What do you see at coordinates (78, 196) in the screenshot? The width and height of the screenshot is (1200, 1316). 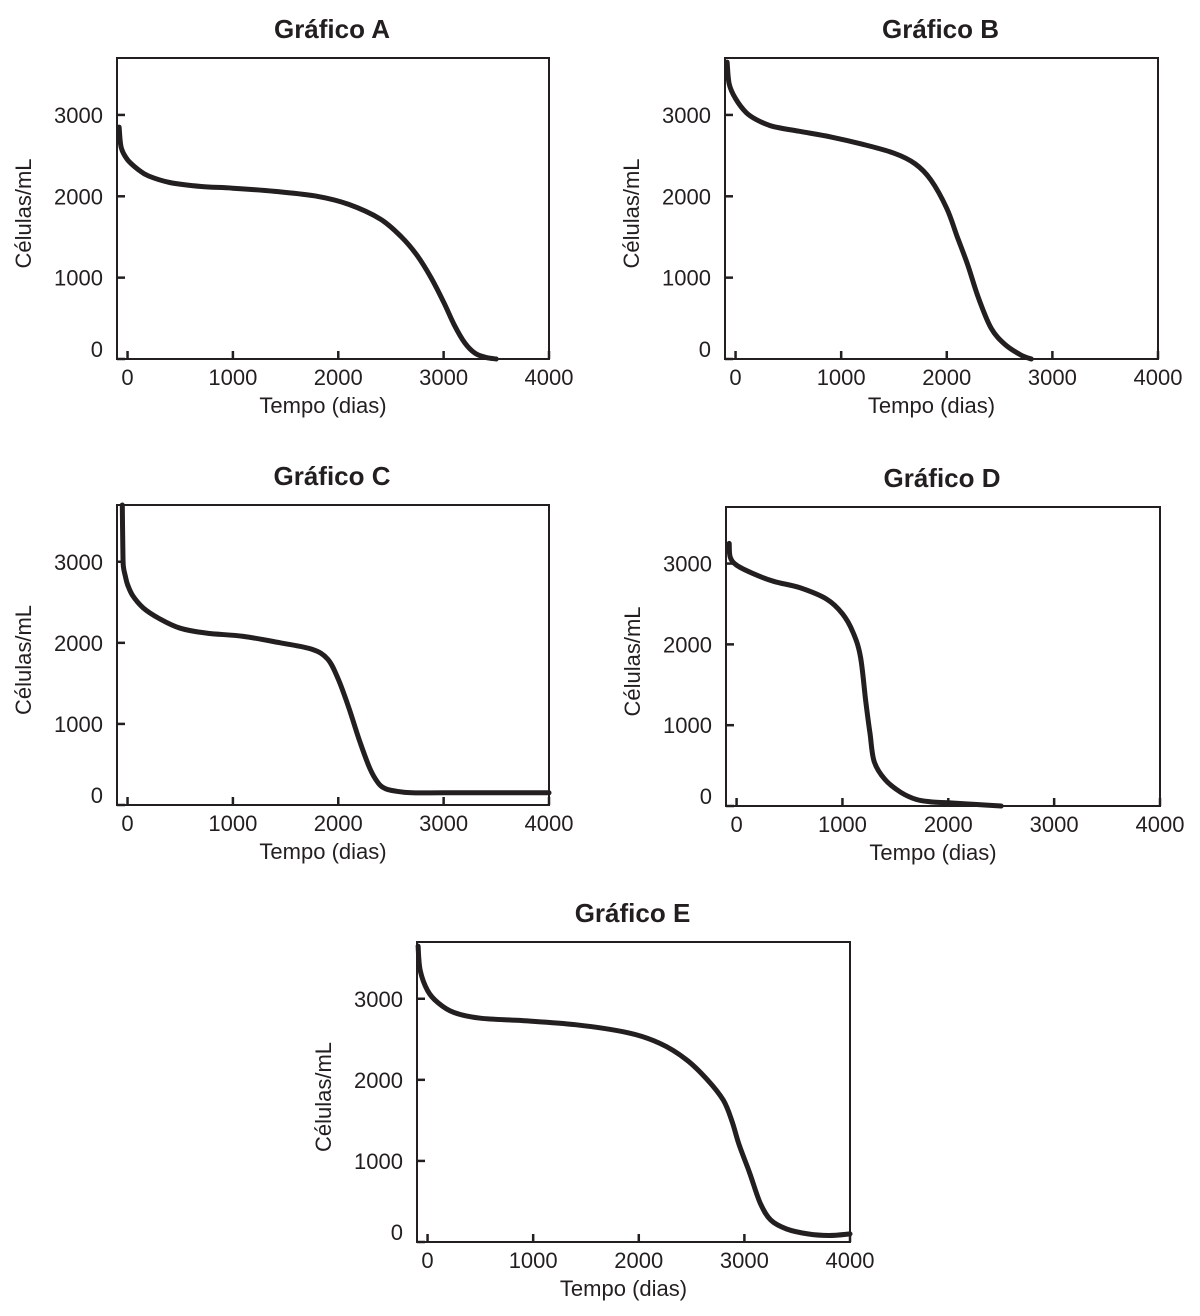 I see `chart-a-y-tick-label: 2000` at bounding box center [78, 196].